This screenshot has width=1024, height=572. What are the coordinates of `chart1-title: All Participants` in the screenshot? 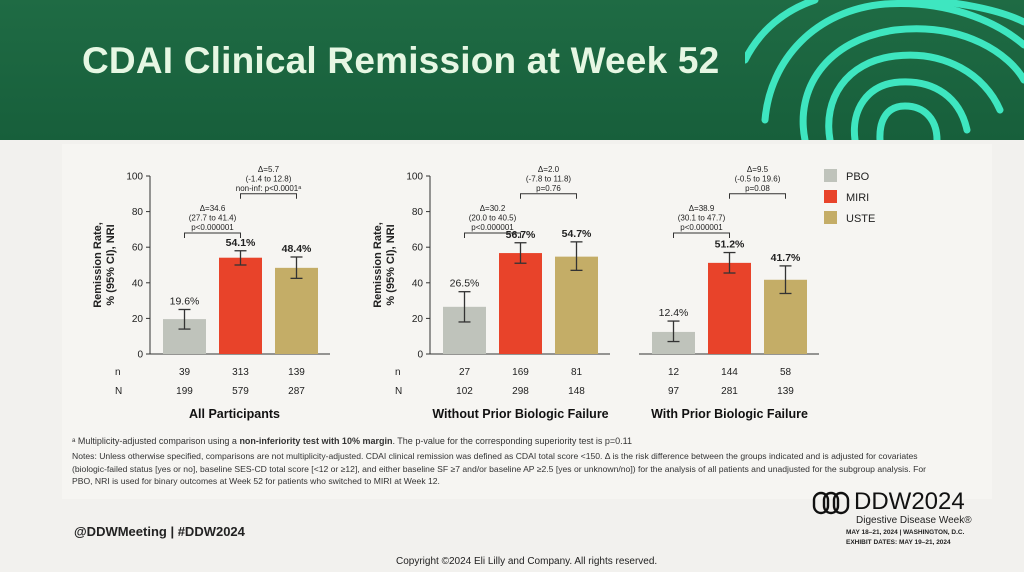 It's located at (234, 414).